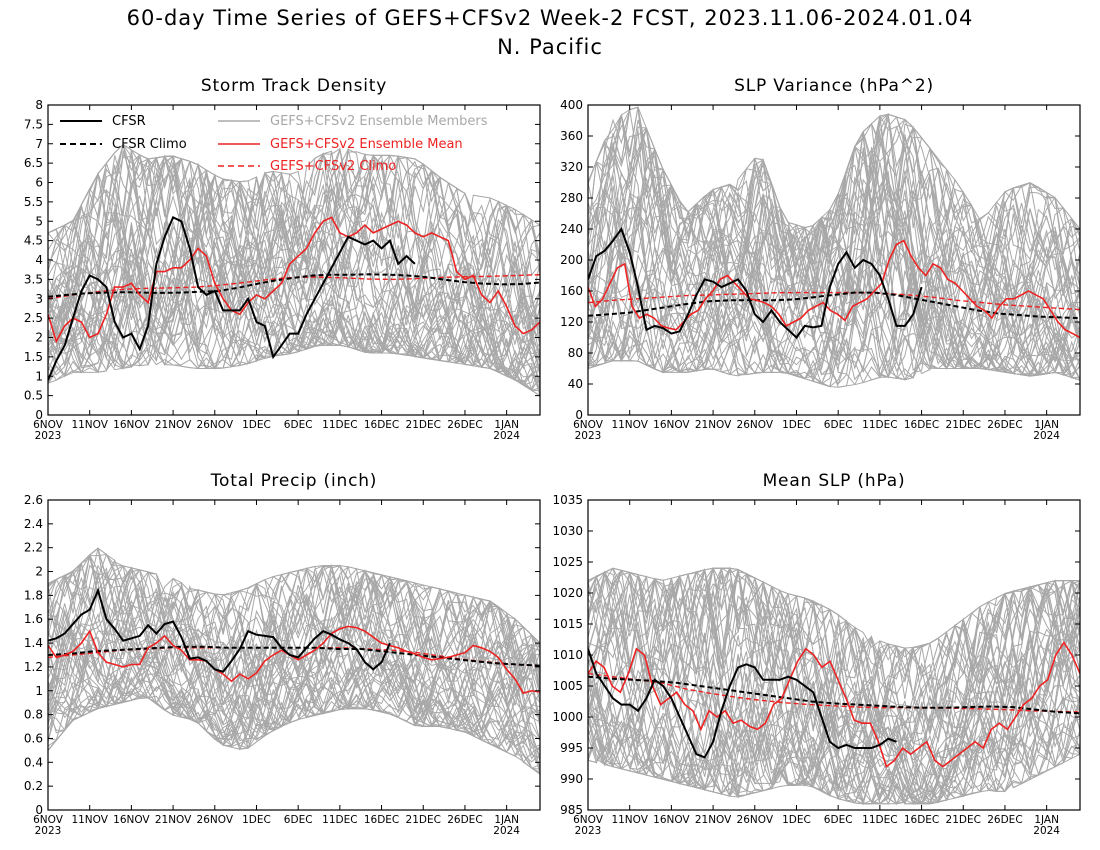 The width and height of the screenshot is (1100, 850). I want to click on y-tick-label: 0.5, so click(33, 396).